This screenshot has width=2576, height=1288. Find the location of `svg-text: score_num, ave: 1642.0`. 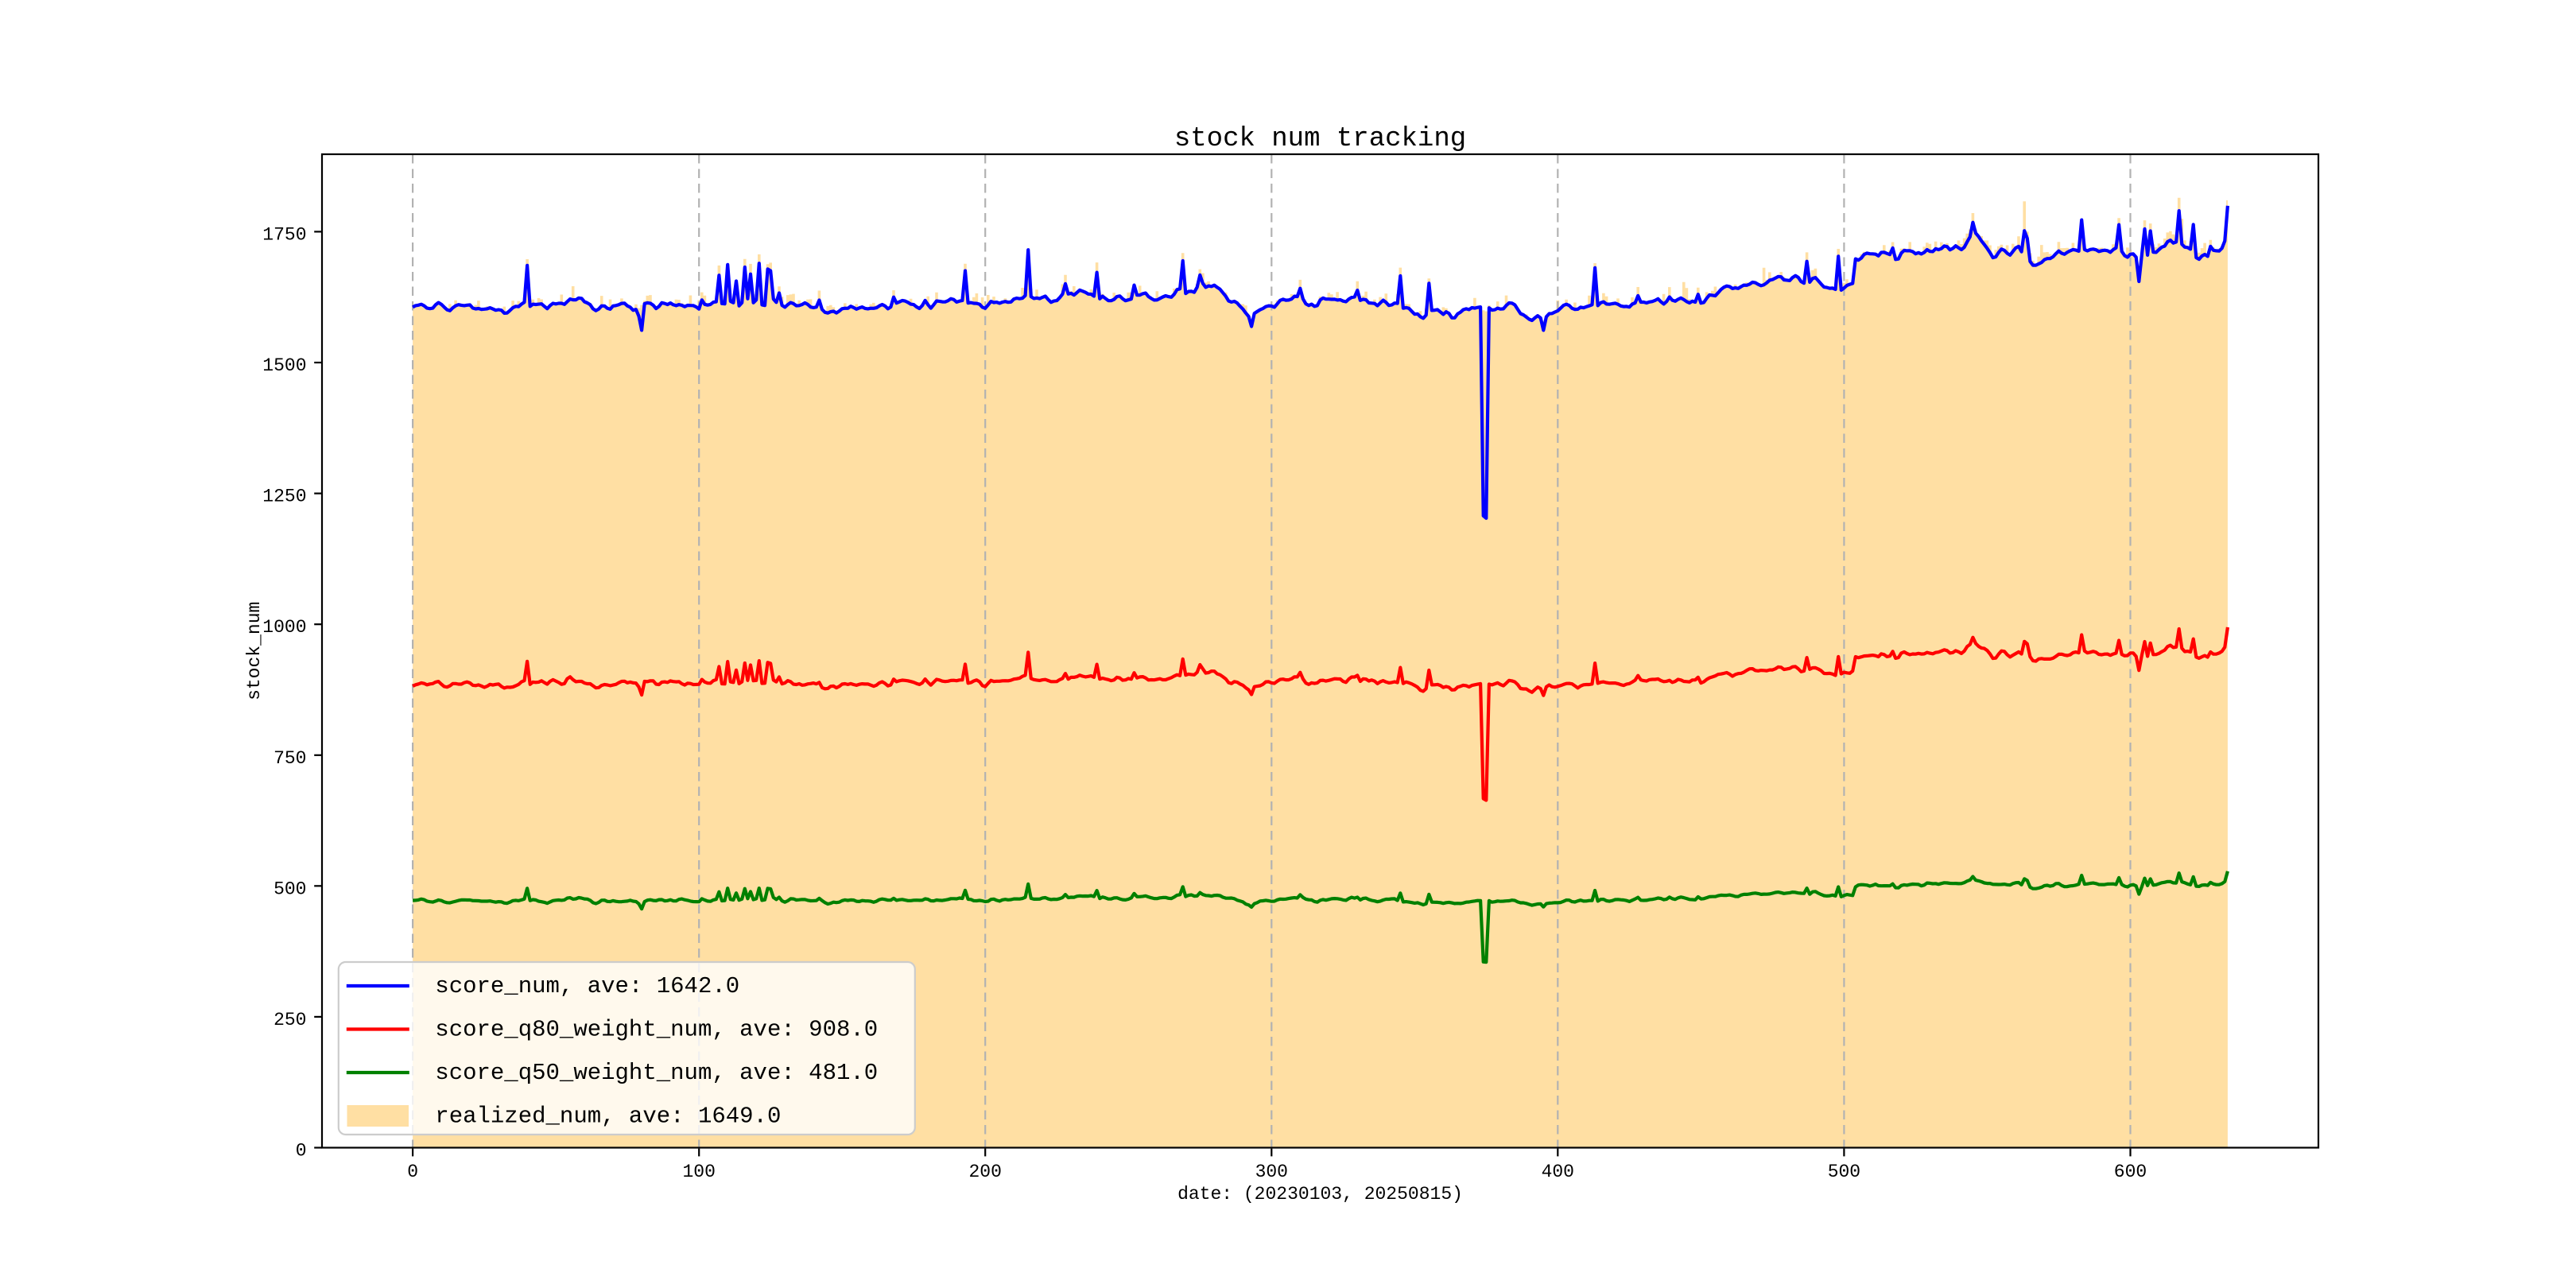

svg-text: score_num, ave: 1642.0 is located at coordinates (587, 986).